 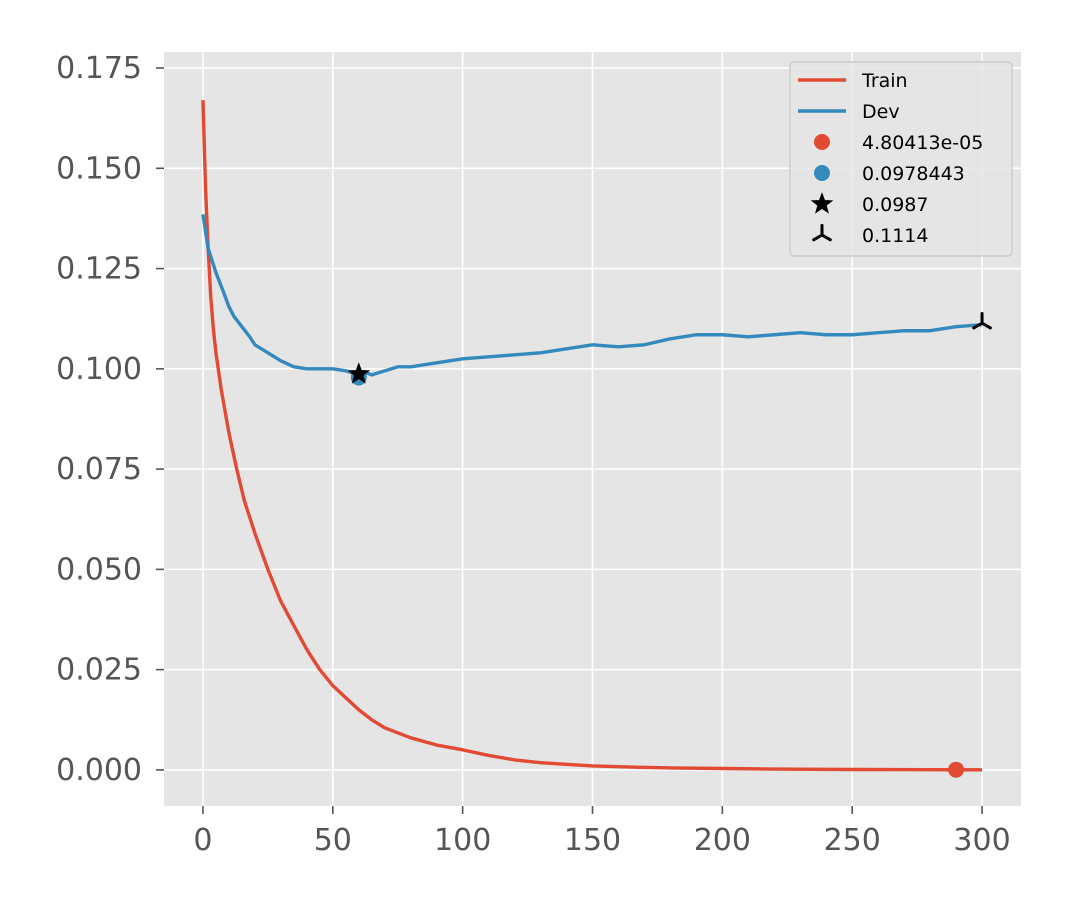 I want to click on legend-label: 0.1114, so click(x=895, y=236).